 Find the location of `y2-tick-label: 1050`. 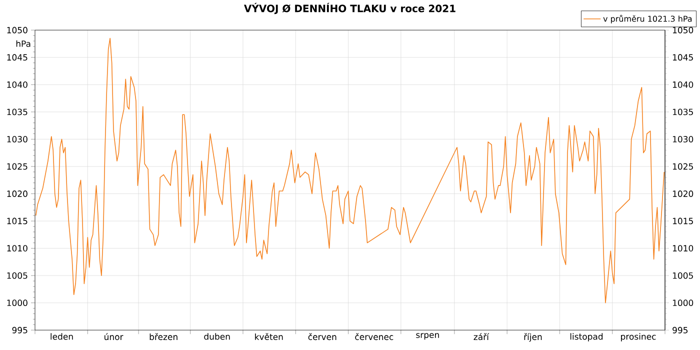

y2-tick-label: 1050 is located at coordinates (683, 30).